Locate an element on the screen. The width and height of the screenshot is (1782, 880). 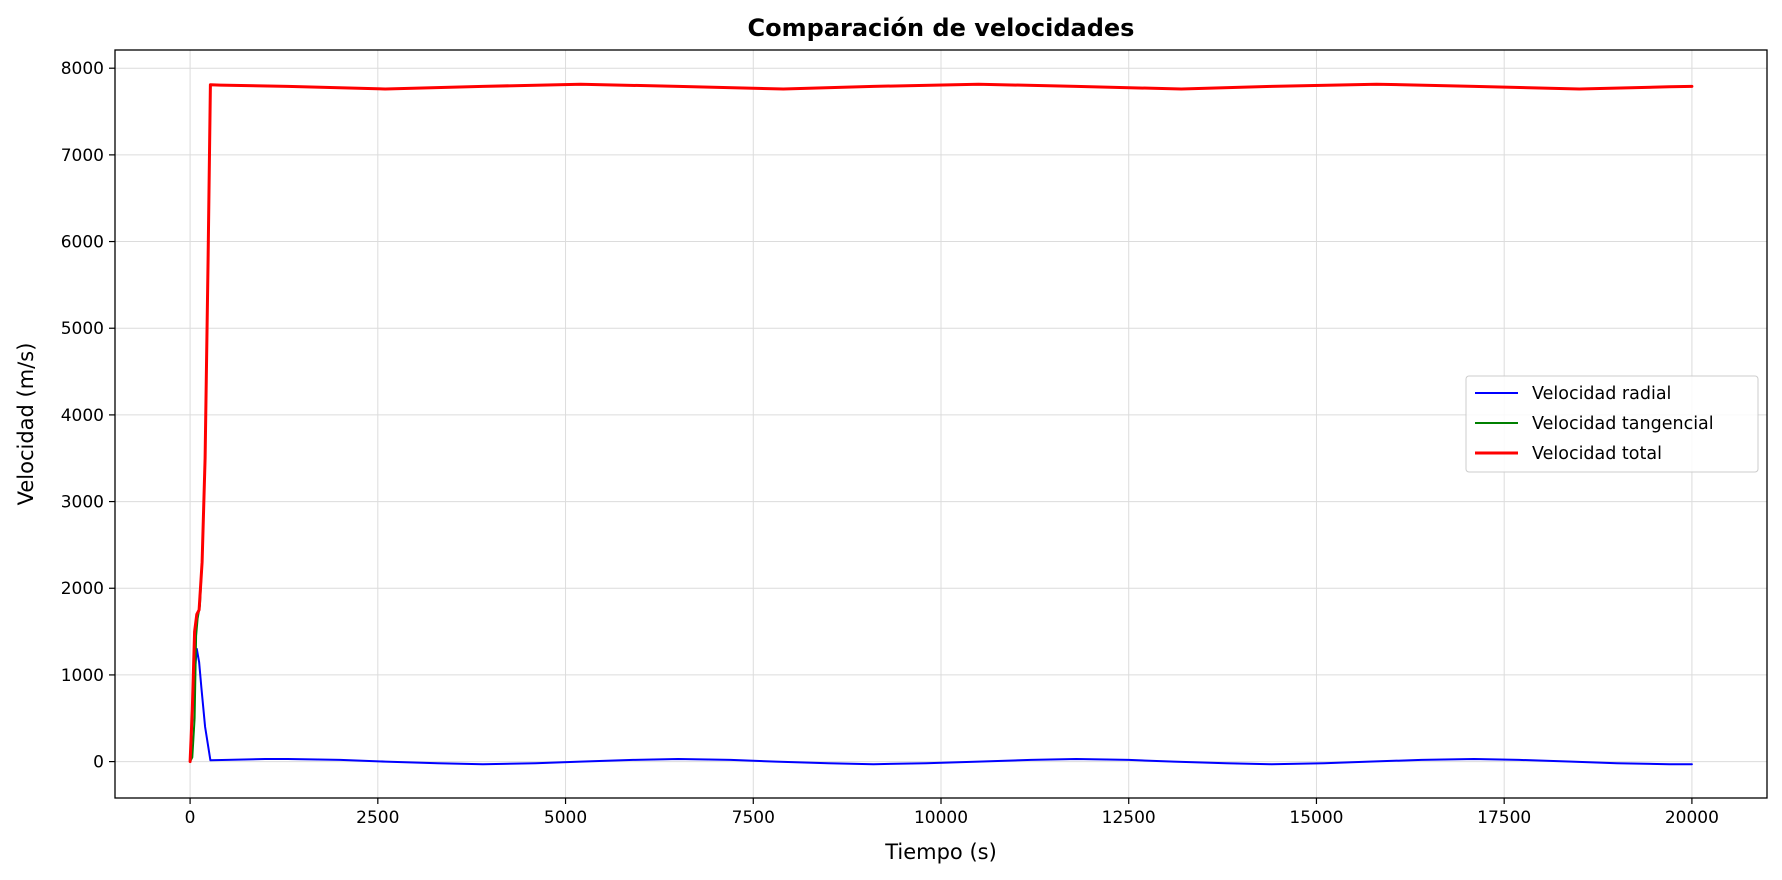
y-tick-label: 0 is located at coordinates (98, 763).